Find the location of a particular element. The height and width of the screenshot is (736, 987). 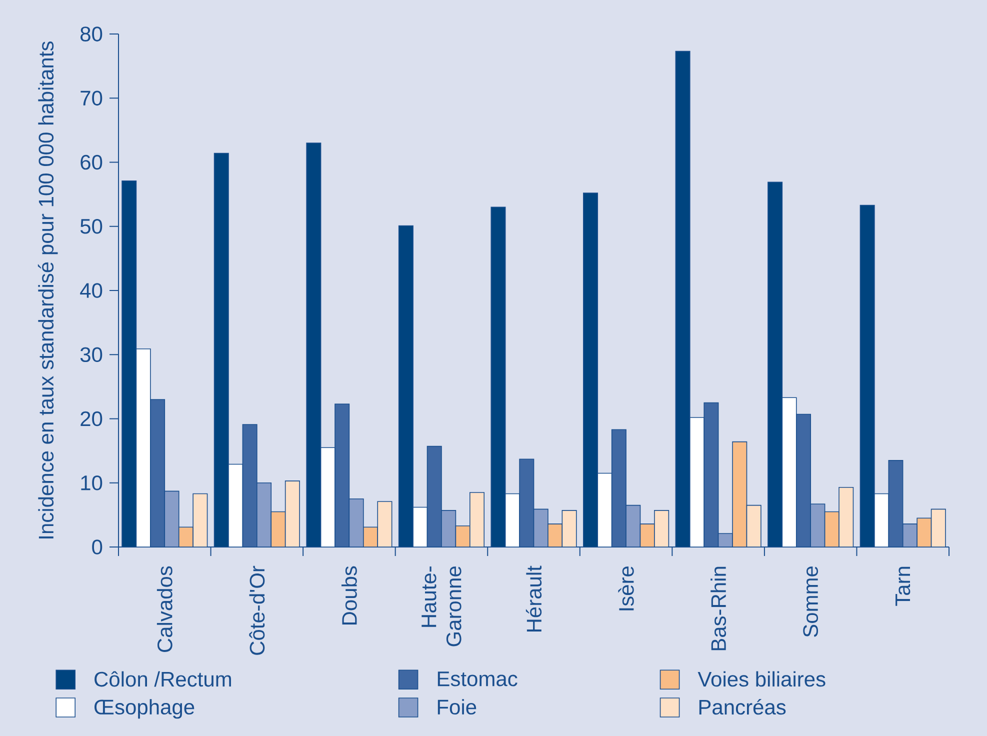

y-tick-label: 0 is located at coordinates (97, 547).